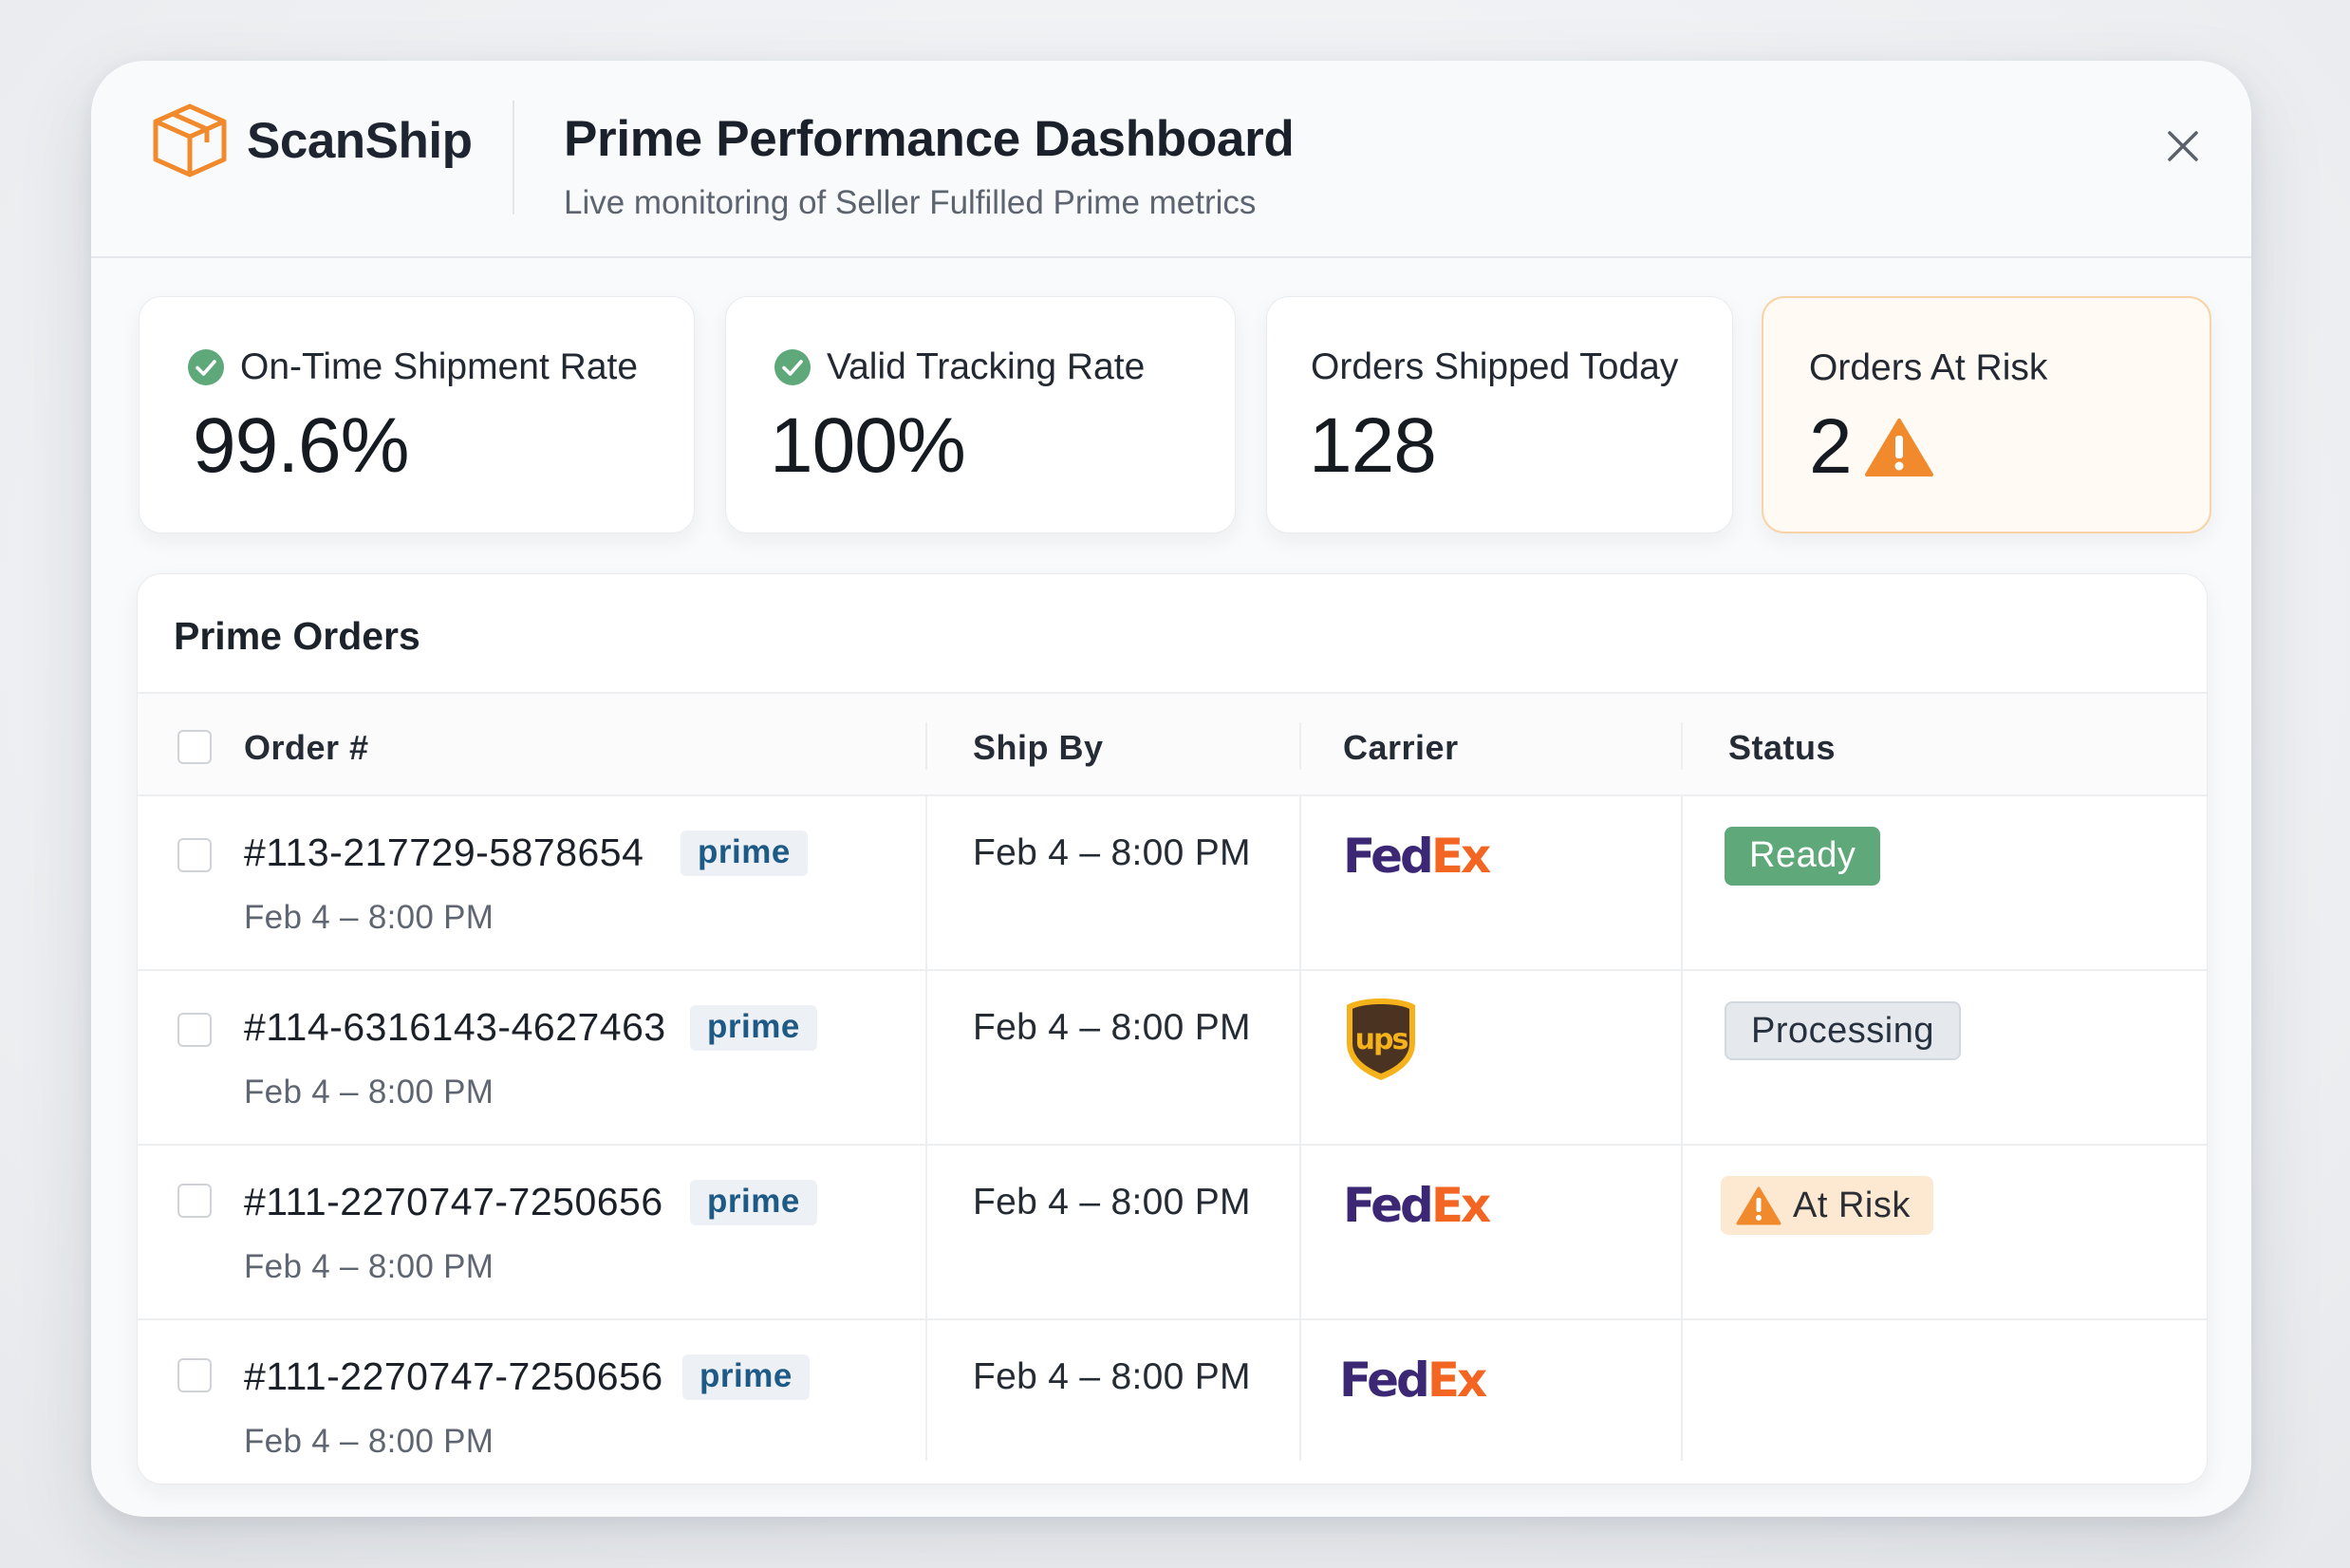  I want to click on status-badge-at-risk: At Risk, so click(1827, 1205).